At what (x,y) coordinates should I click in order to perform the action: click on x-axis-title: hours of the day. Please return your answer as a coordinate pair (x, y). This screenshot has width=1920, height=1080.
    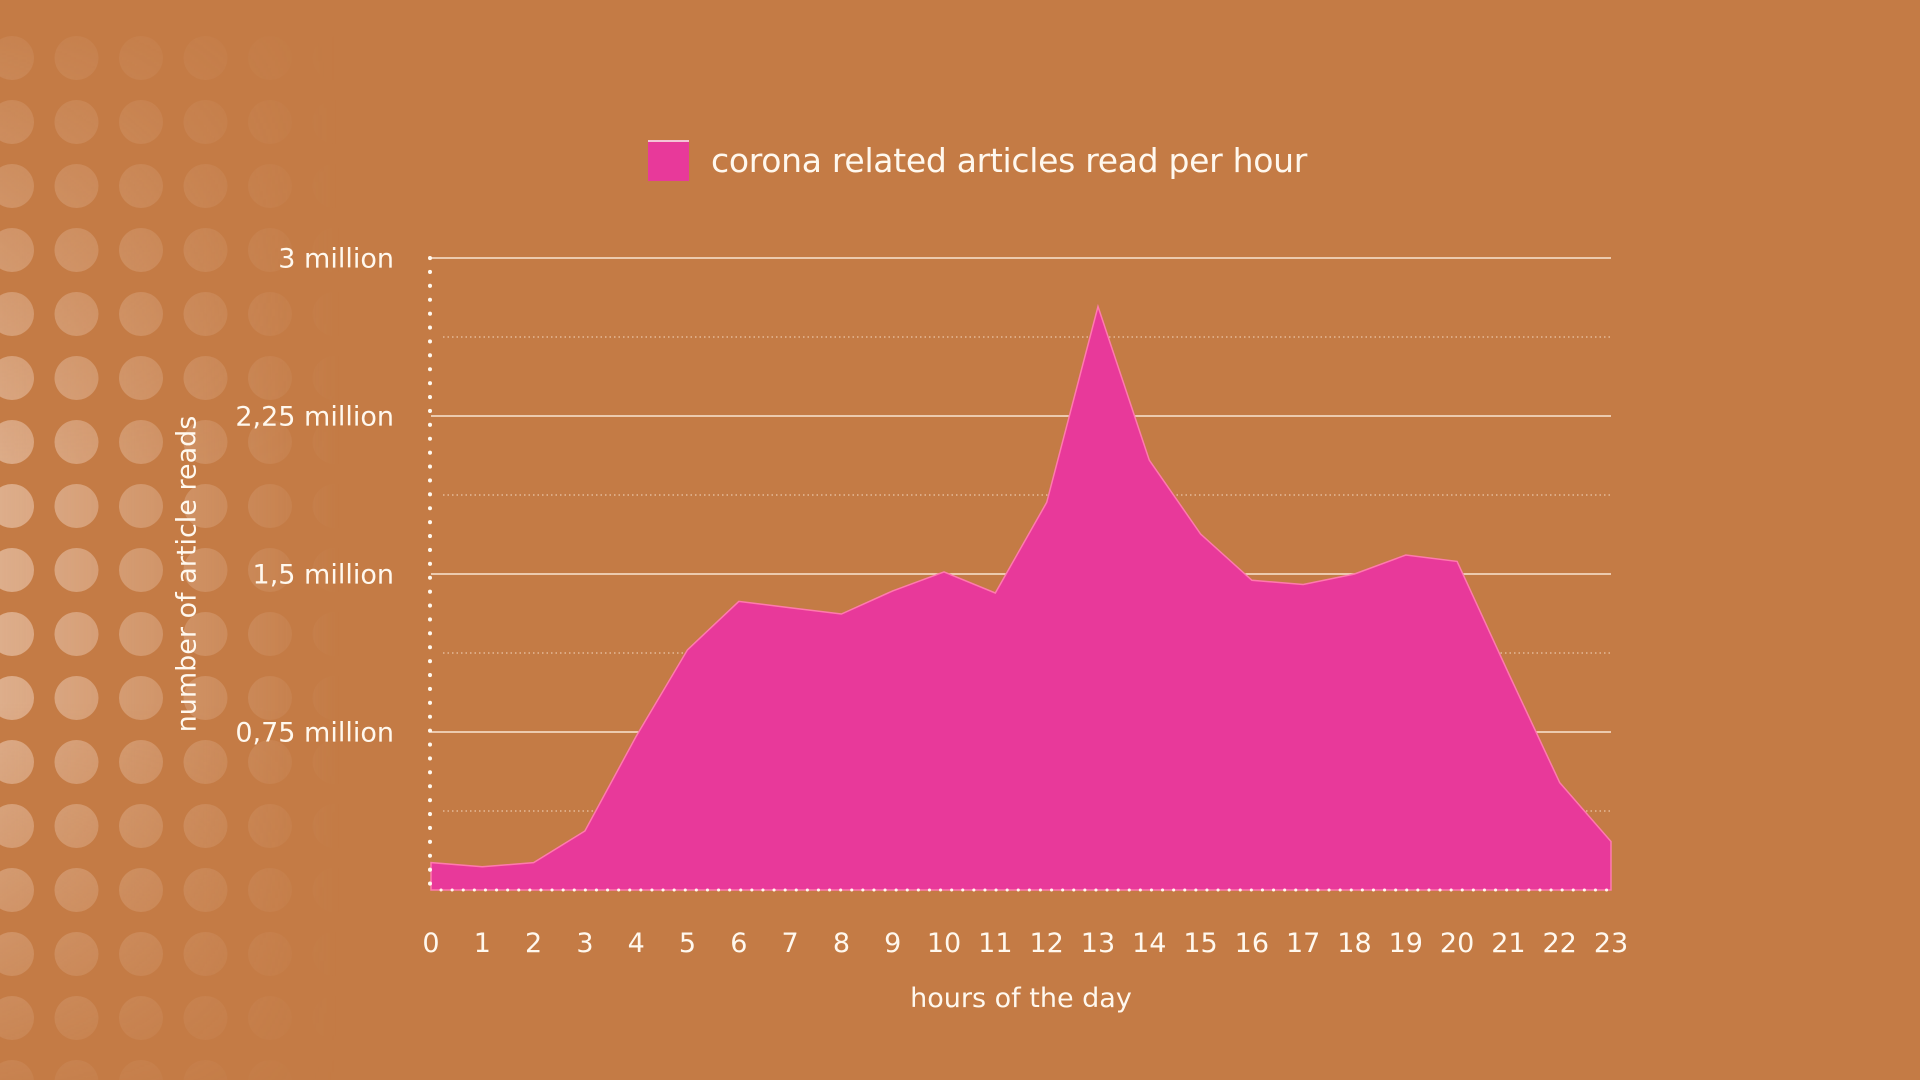
    Looking at the image, I should click on (1021, 998).